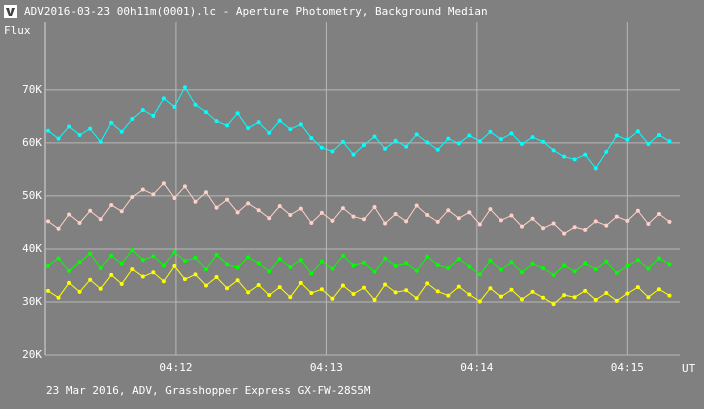 The image size is (704, 409). What do you see at coordinates (32, 248) in the screenshot?
I see `y-tick-label: 40K` at bounding box center [32, 248].